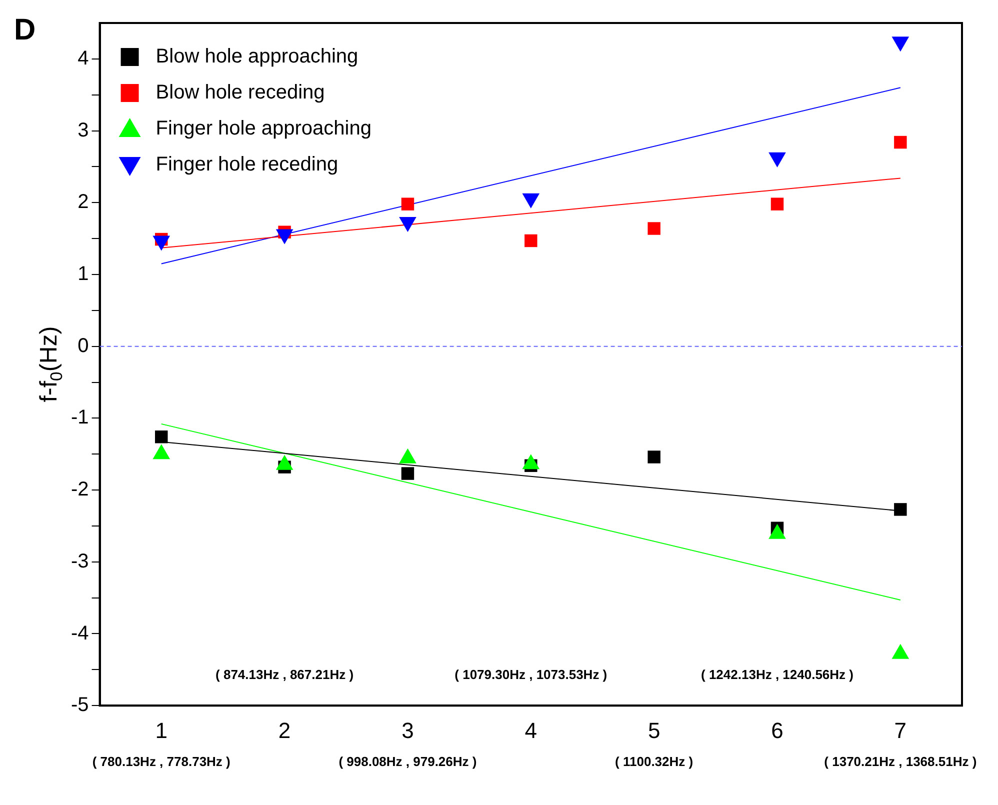 The width and height of the screenshot is (998, 805). Describe the element at coordinates (531, 730) in the screenshot. I see `x-tick-label: 4` at that location.